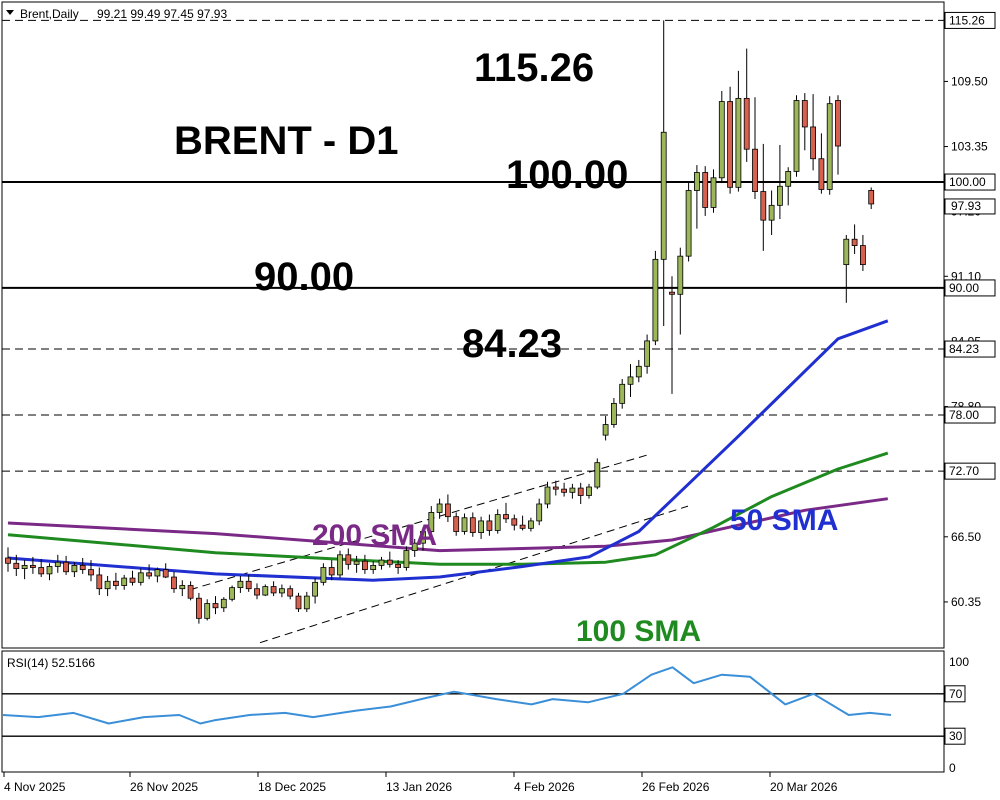  What do you see at coordinates (964, 349) in the screenshot?
I see `level-price-label: 84.23` at bounding box center [964, 349].